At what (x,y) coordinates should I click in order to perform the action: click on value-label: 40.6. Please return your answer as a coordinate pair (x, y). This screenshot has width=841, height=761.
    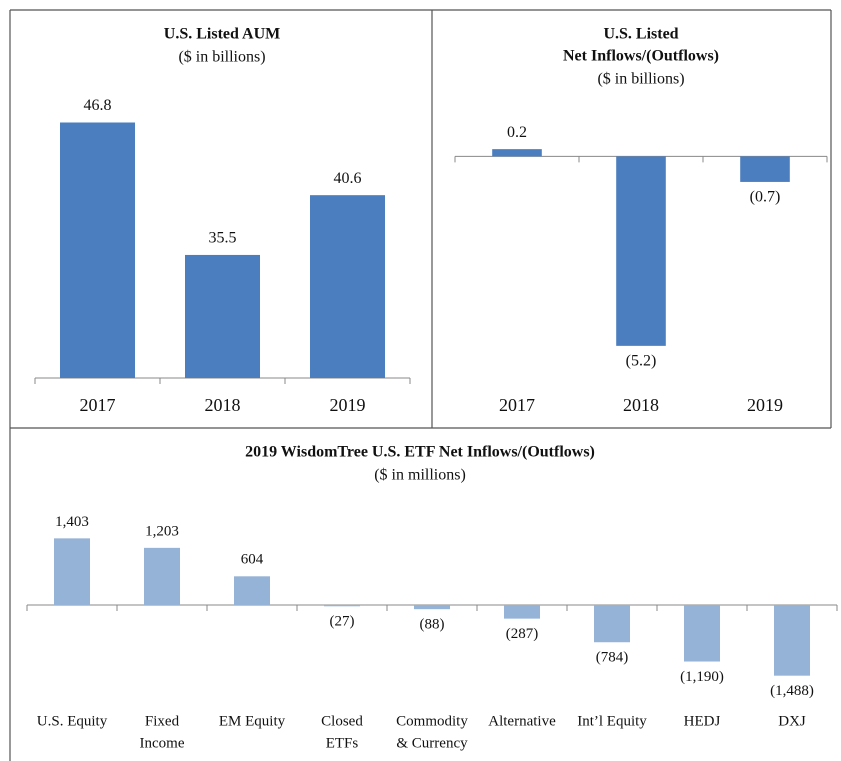
    Looking at the image, I should click on (348, 178).